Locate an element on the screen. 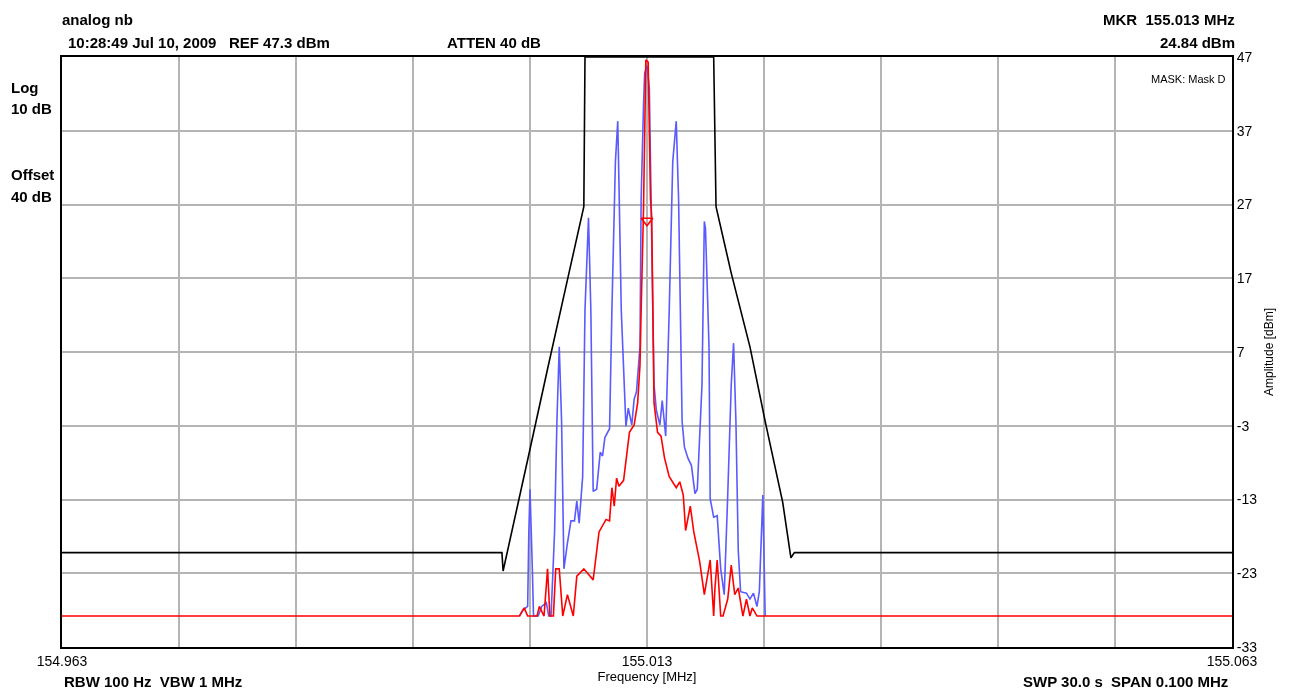 This screenshot has height=692, width=1297. y-tick-label: -3 is located at coordinates (1243, 425).